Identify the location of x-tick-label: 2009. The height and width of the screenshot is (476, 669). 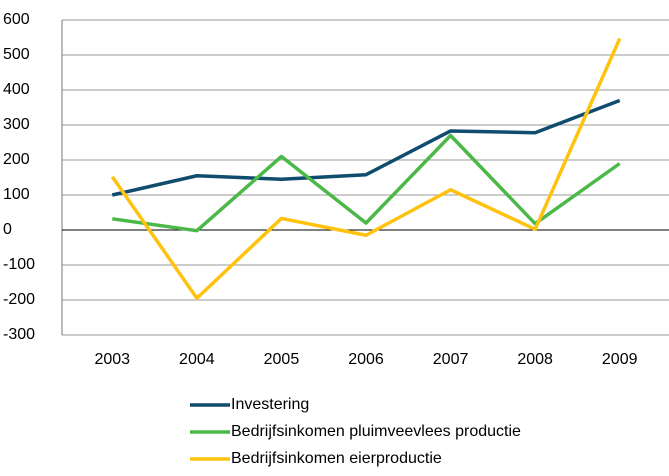
(620, 359).